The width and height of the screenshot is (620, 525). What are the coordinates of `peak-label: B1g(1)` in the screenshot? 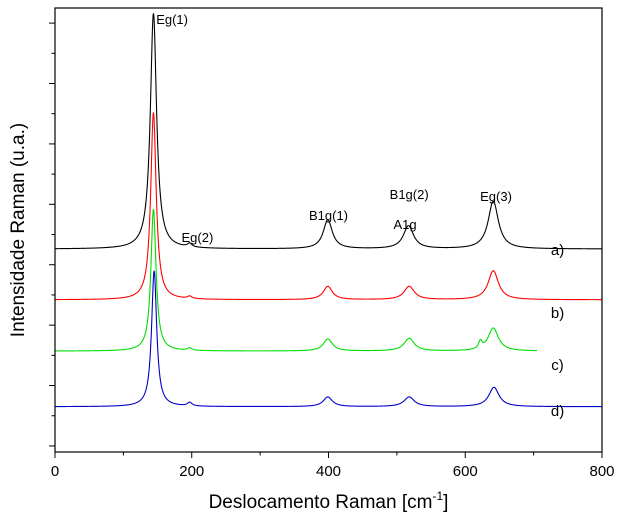 It's located at (328, 215).